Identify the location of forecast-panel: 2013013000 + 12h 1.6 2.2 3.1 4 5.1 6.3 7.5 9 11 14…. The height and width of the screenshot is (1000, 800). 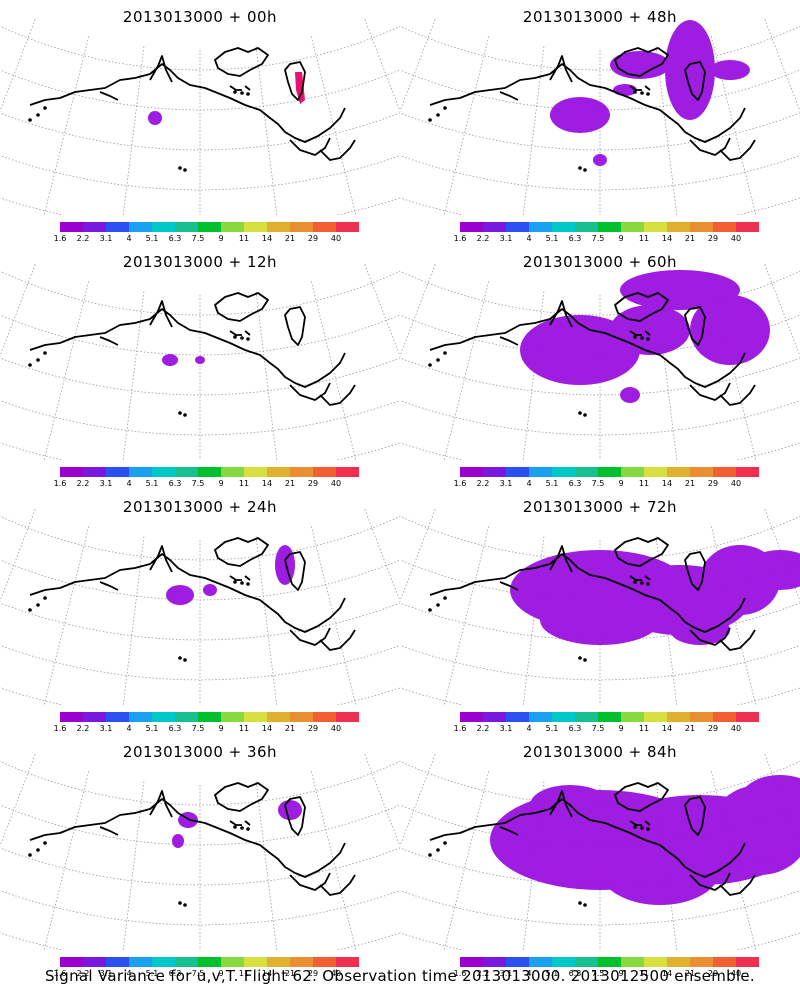
(200, 367).